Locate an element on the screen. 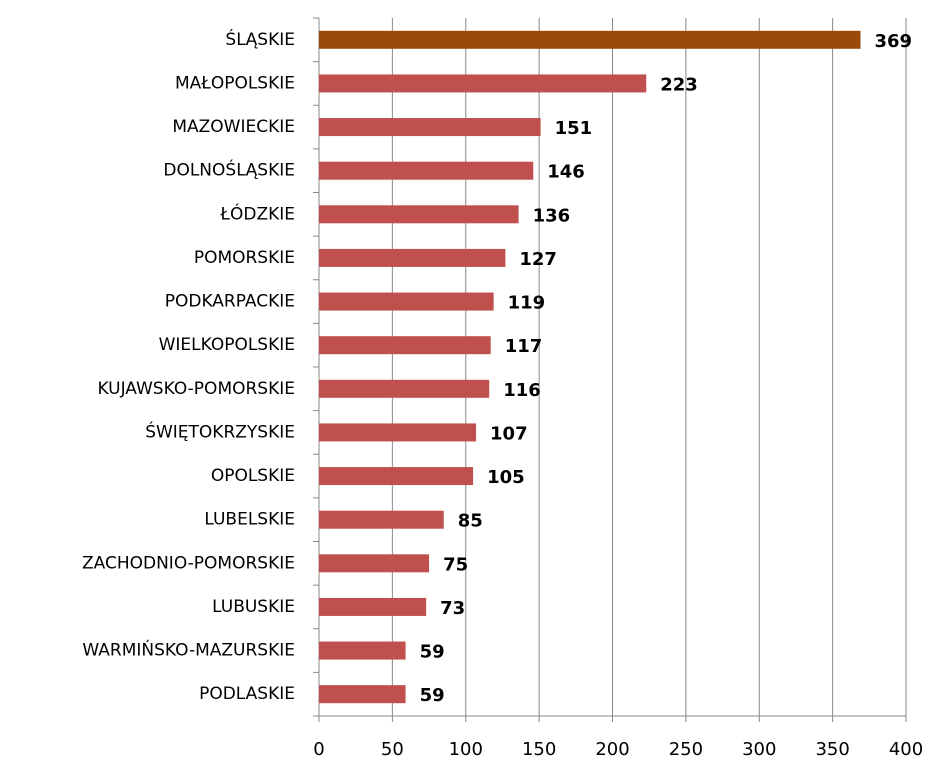 The width and height of the screenshot is (930, 760). x-tick-label: 250 is located at coordinates (686, 749).